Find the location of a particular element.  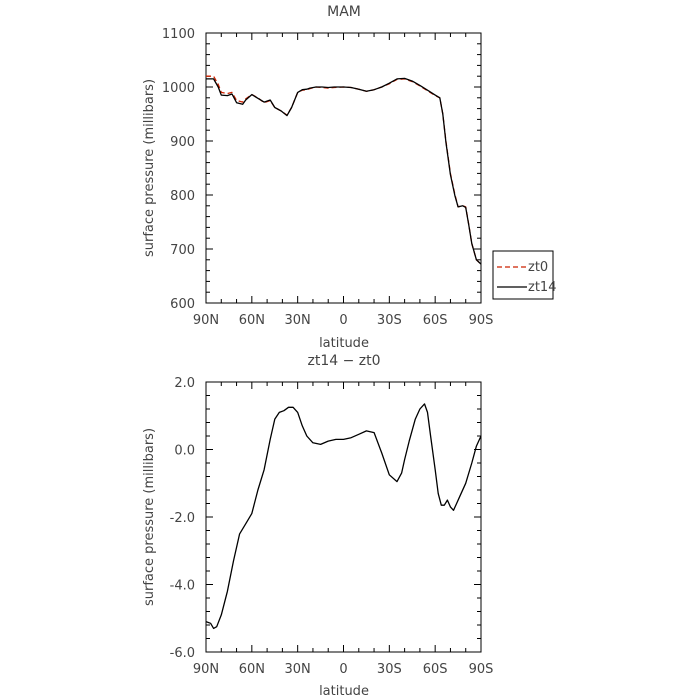

top-x-tick-labels: 90N 60N 30N 0 30S 60S 90S is located at coordinates (343, 320).